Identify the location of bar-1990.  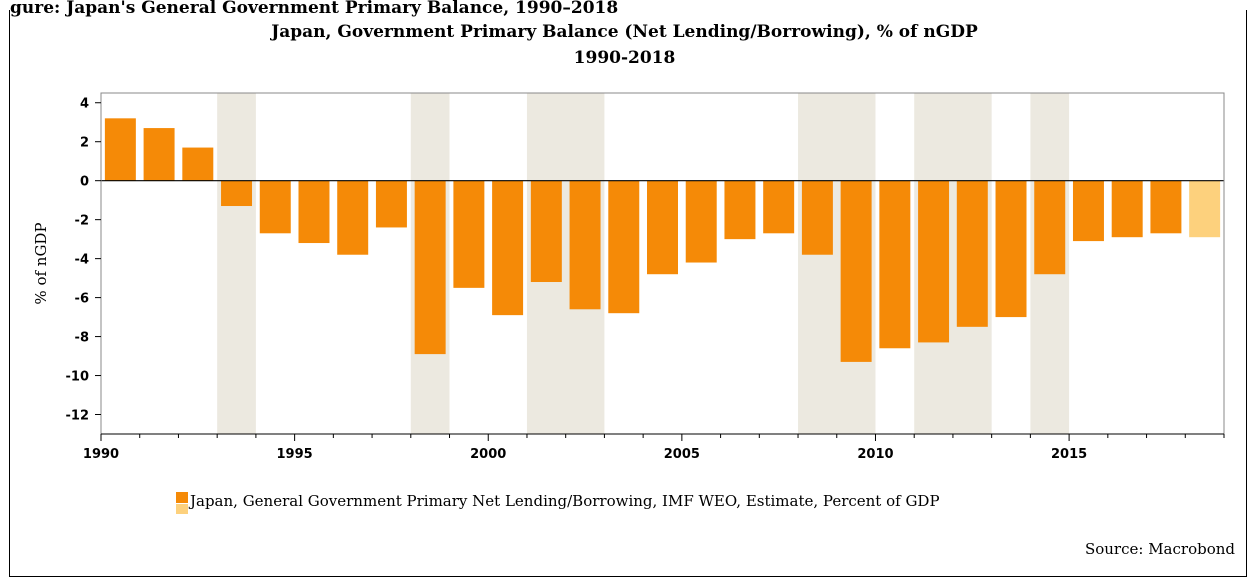
(120, 149).